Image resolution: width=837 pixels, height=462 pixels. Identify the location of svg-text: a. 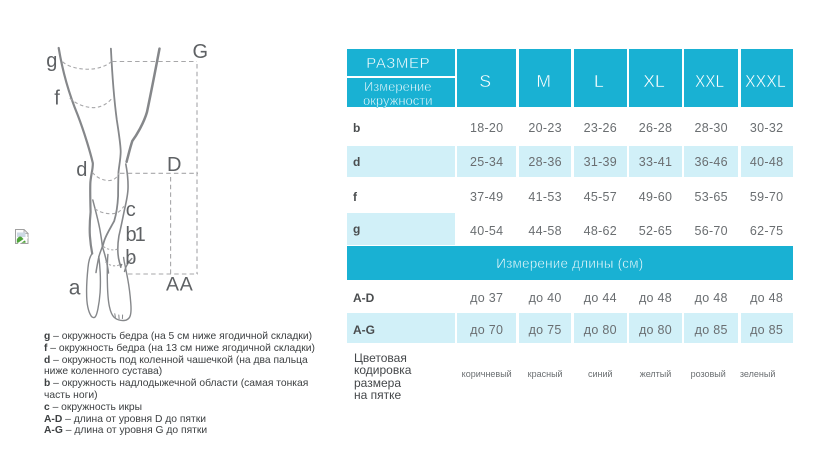
(75, 287).